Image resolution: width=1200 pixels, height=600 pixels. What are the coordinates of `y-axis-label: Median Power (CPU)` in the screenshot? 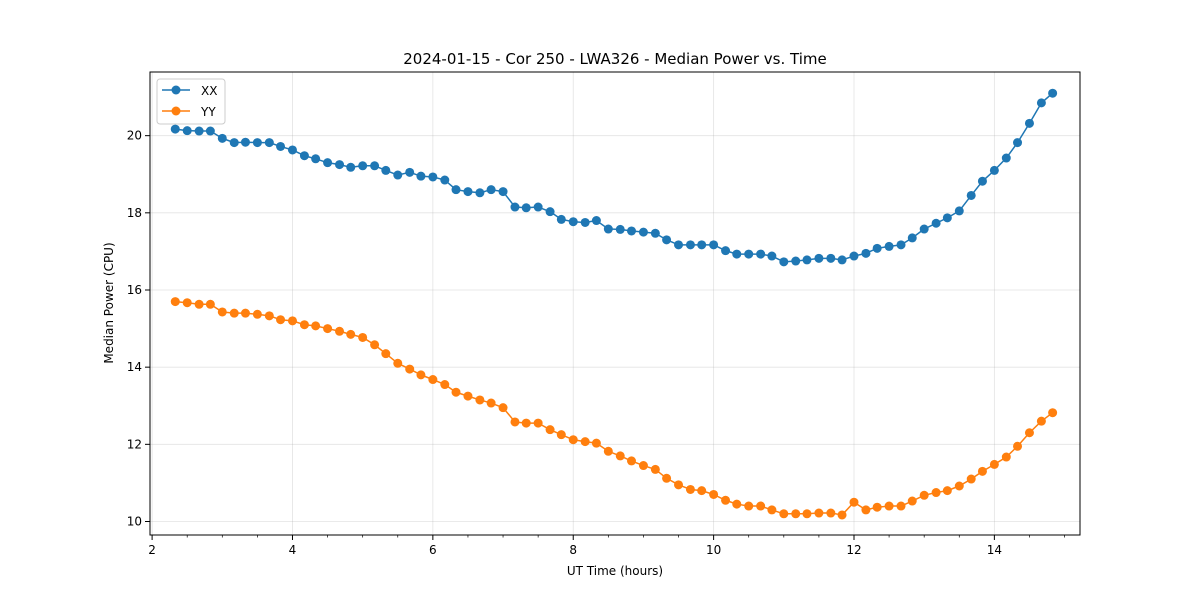 It's located at (109, 302).